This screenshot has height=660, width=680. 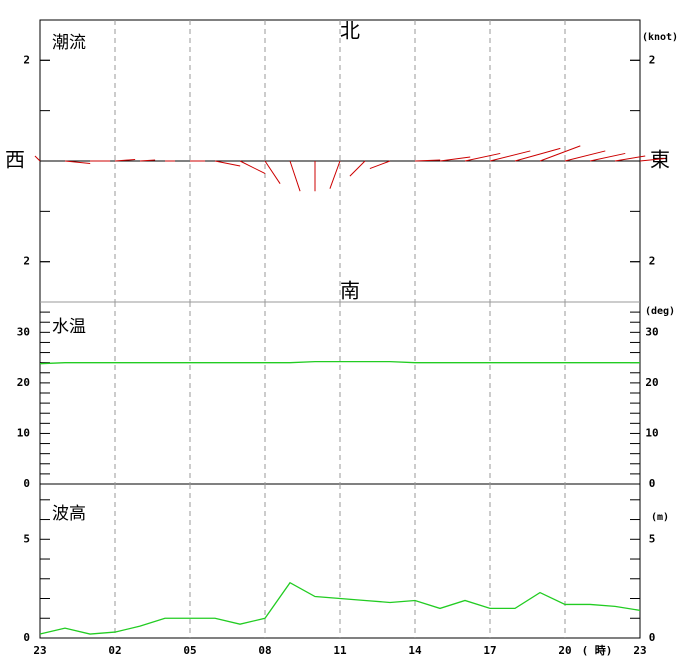 I want to click on x-tick-label: 14, so click(x=415, y=650).